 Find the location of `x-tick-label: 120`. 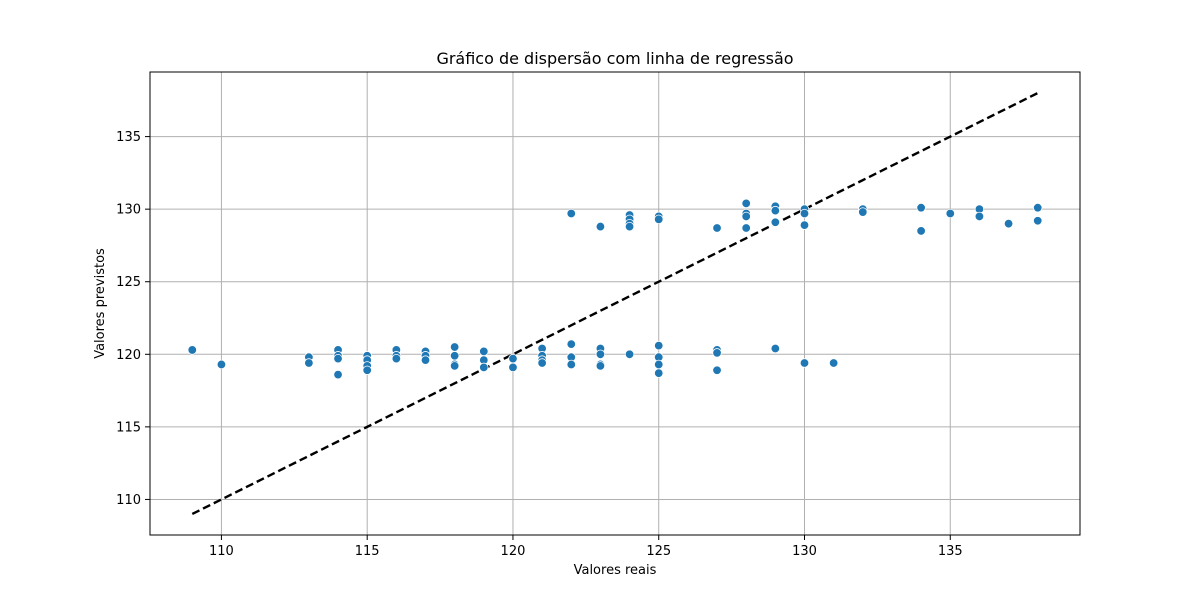

x-tick-label: 120 is located at coordinates (513, 551).